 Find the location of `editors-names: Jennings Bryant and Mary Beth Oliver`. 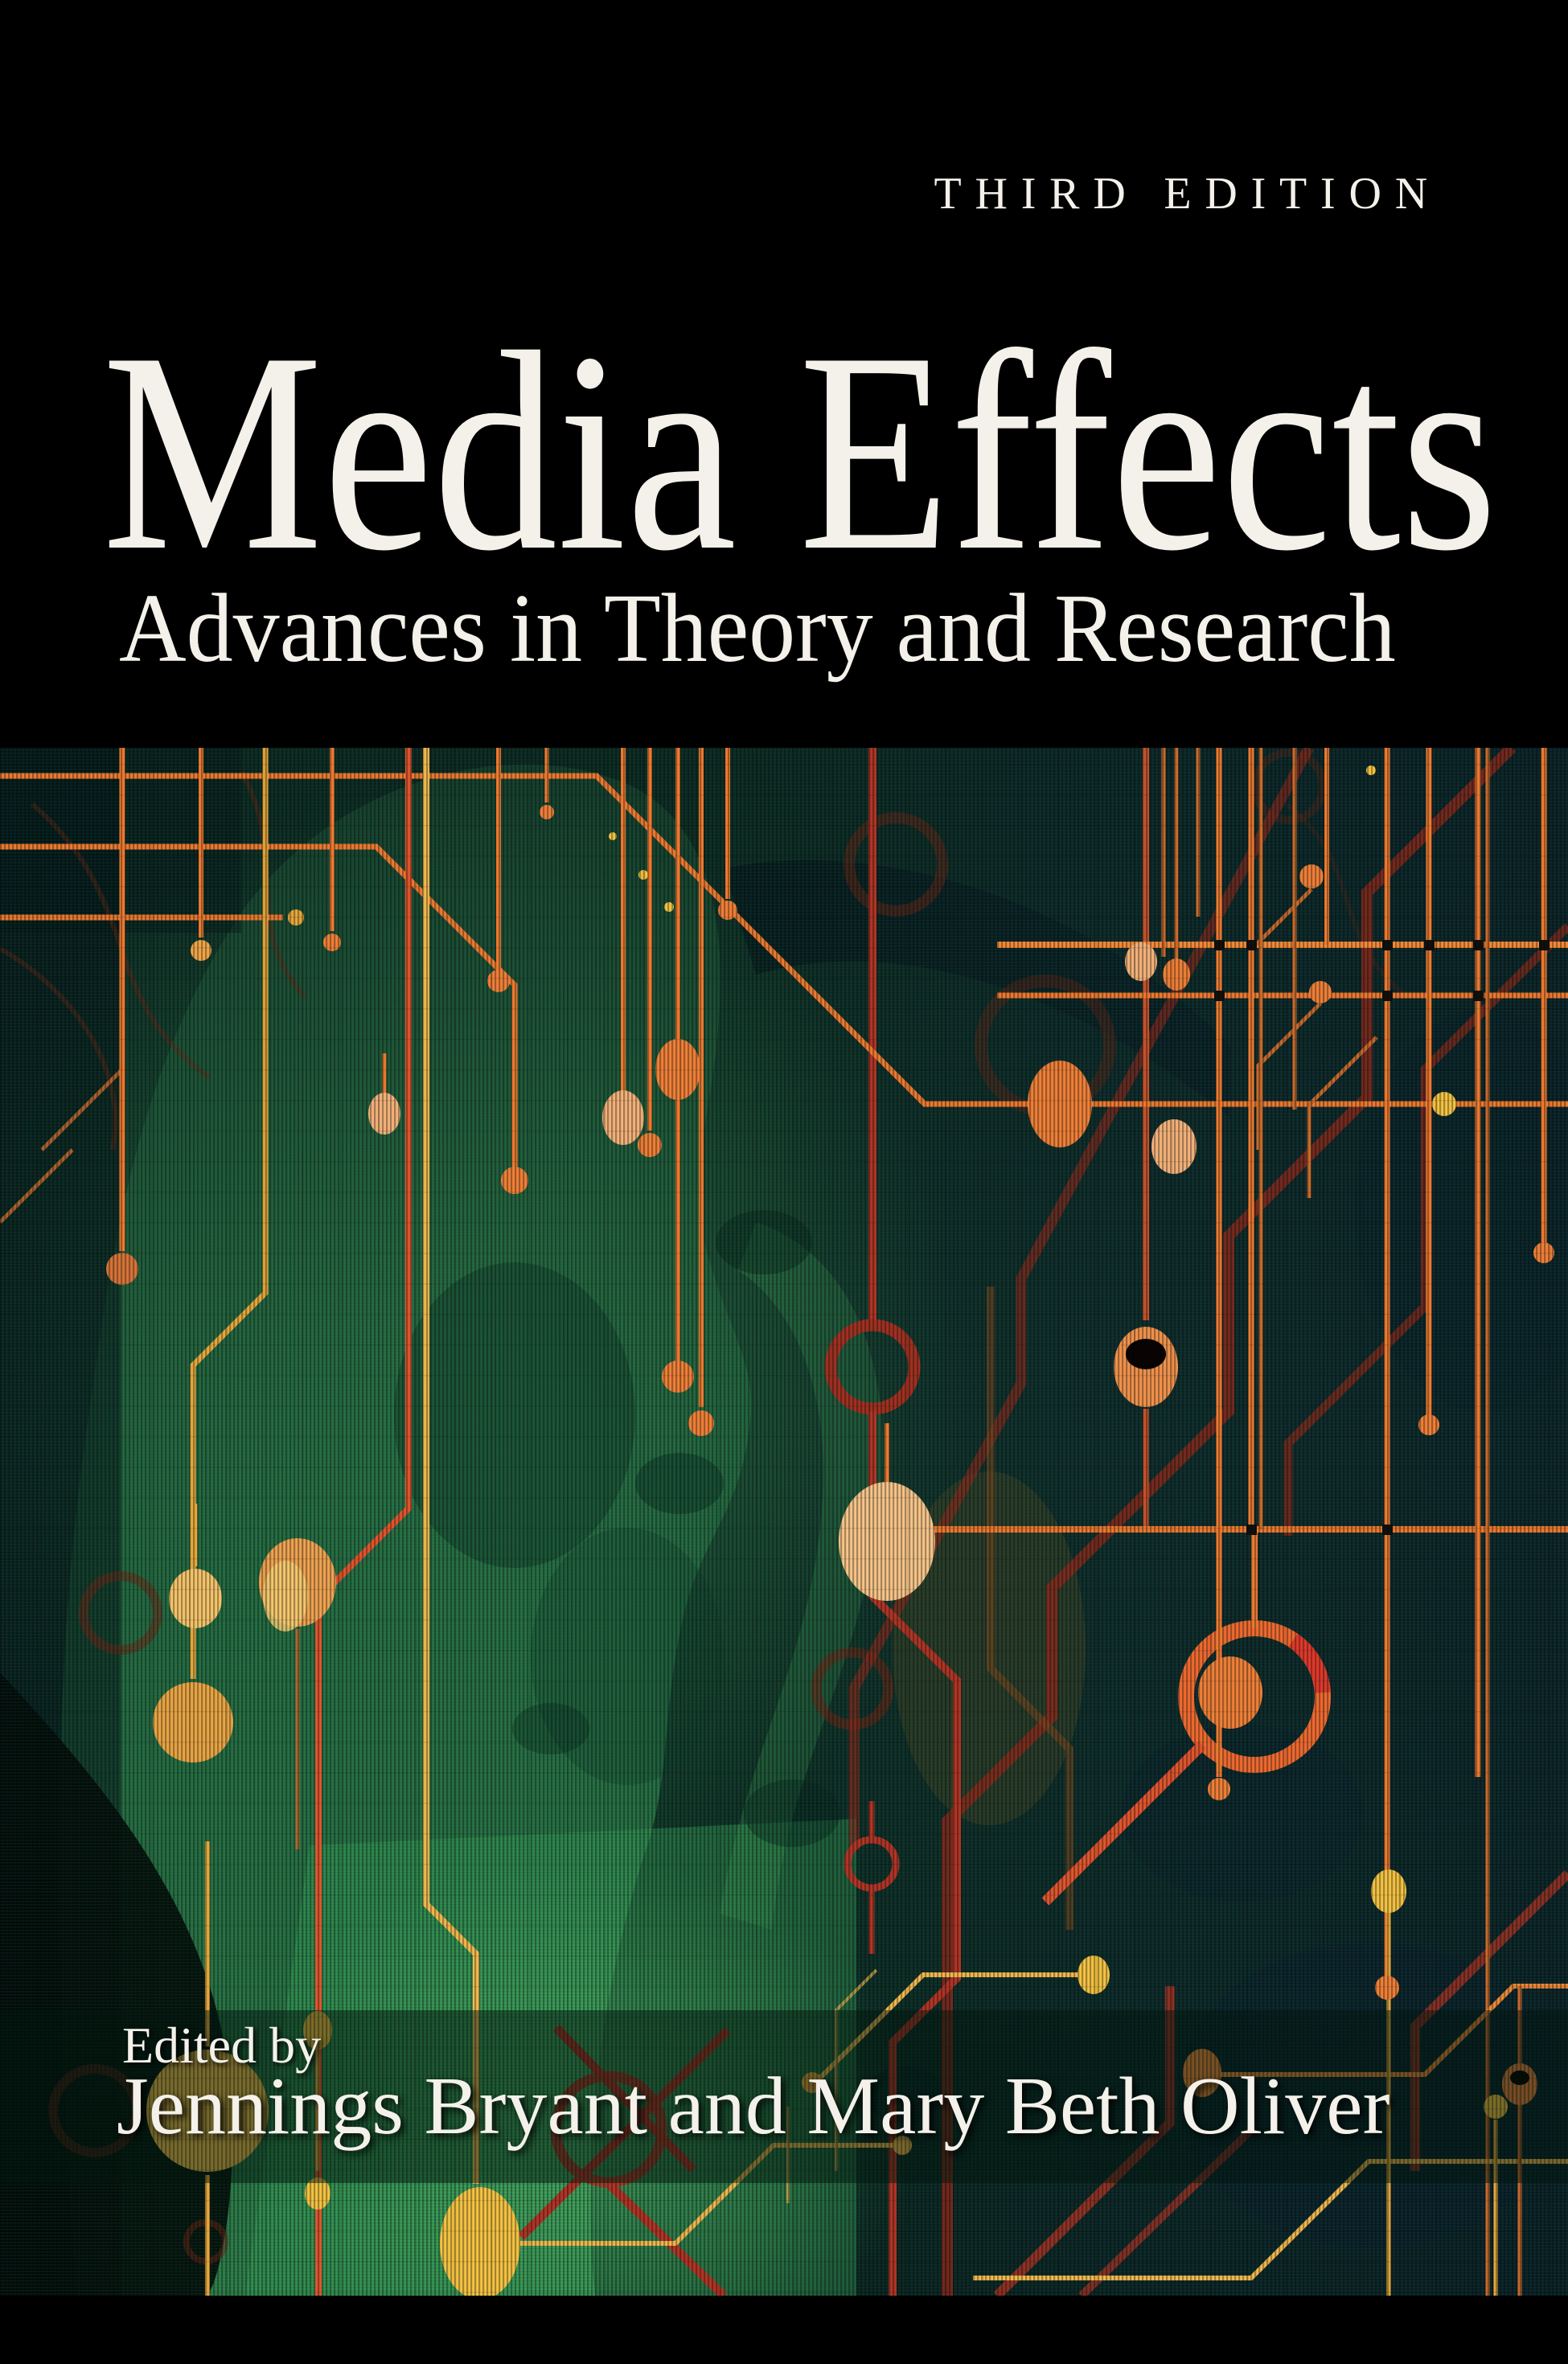

editors-names: Jennings Bryant and Mary Beth Oliver is located at coordinates (753, 2107).